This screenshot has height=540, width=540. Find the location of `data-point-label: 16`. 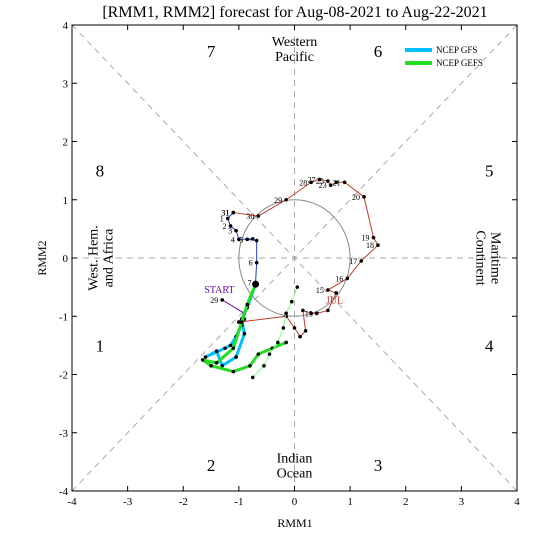

data-point-label: 16 is located at coordinates (339, 278).